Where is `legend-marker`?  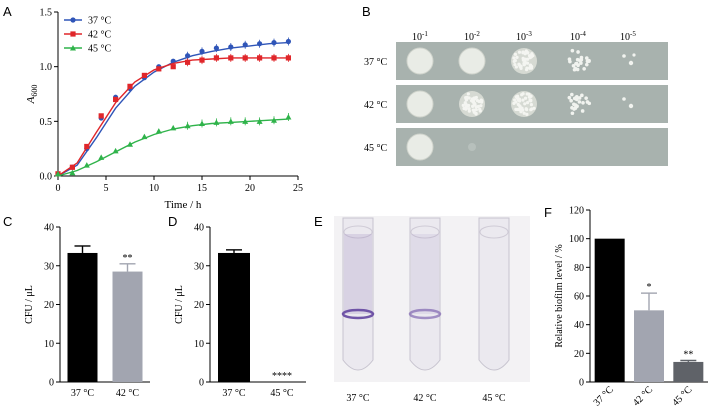
legend-marker is located at coordinates (73, 48).